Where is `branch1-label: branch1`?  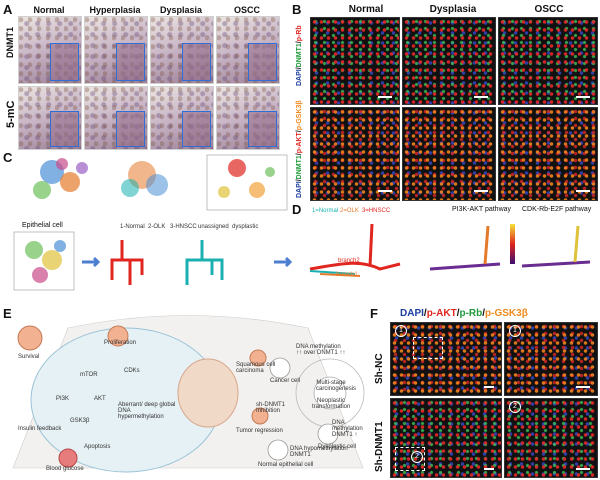
branch1-label: branch1 is located at coordinates (347, 275).